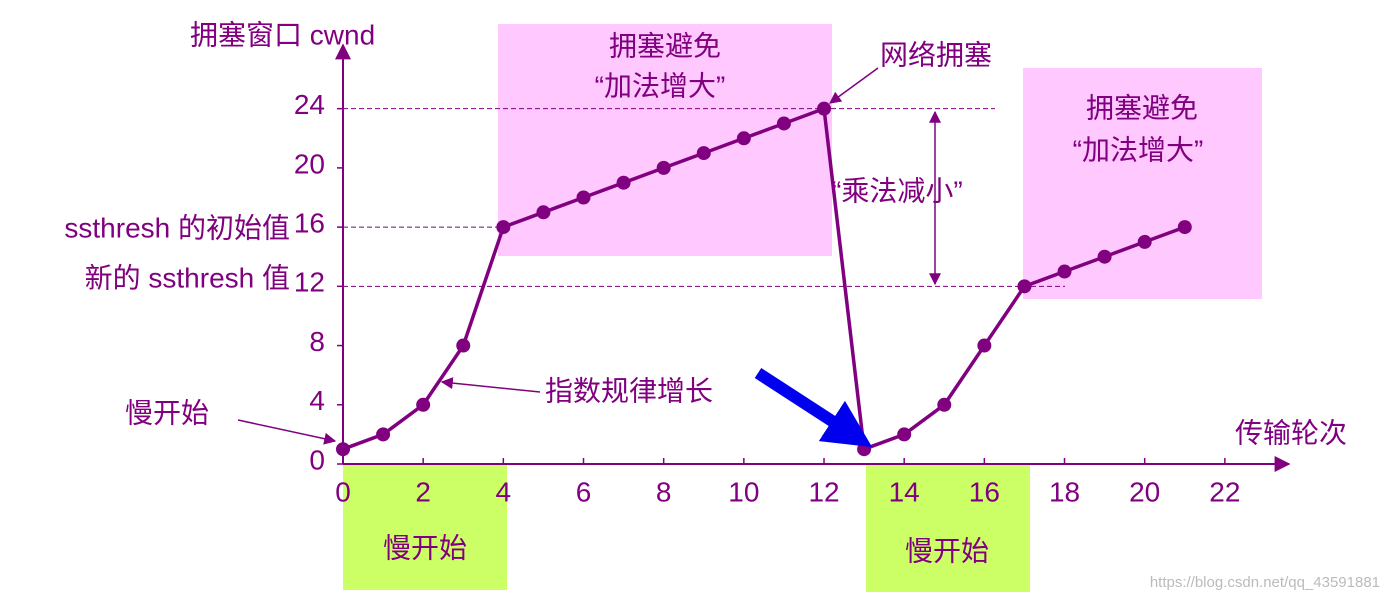 Image resolution: width=1389 pixels, height=601 pixels. What do you see at coordinates (664, 491) in the screenshot?
I see `x-tick-label: 8` at bounding box center [664, 491].